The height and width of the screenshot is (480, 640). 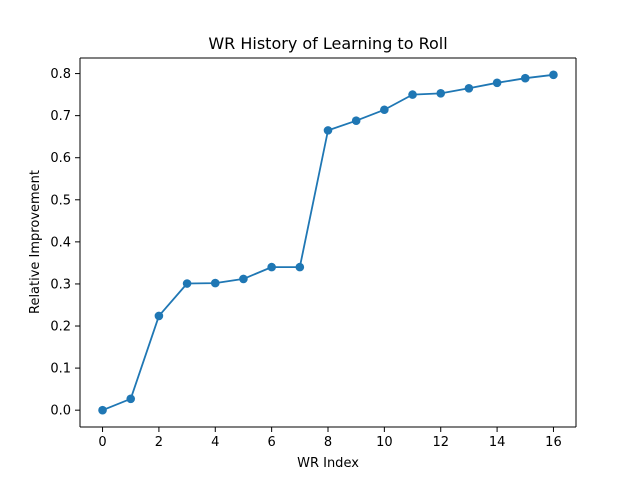 What do you see at coordinates (60, 242) in the screenshot?
I see `y-tick-label: 0.4` at bounding box center [60, 242].